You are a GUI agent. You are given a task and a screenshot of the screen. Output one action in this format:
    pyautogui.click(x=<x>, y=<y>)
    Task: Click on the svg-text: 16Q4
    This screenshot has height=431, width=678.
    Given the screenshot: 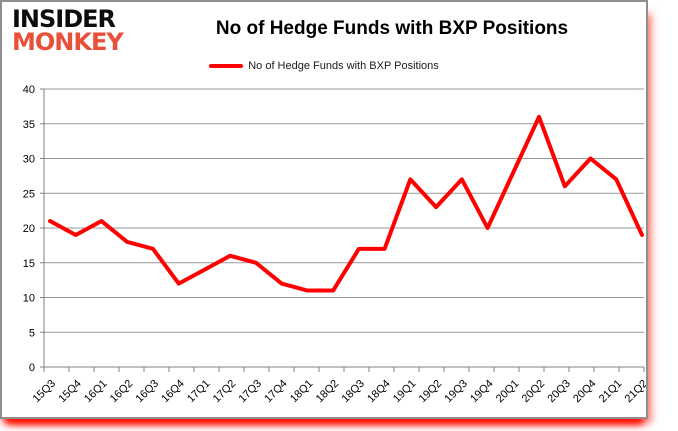 What is the action you would take?
    pyautogui.click(x=173, y=392)
    